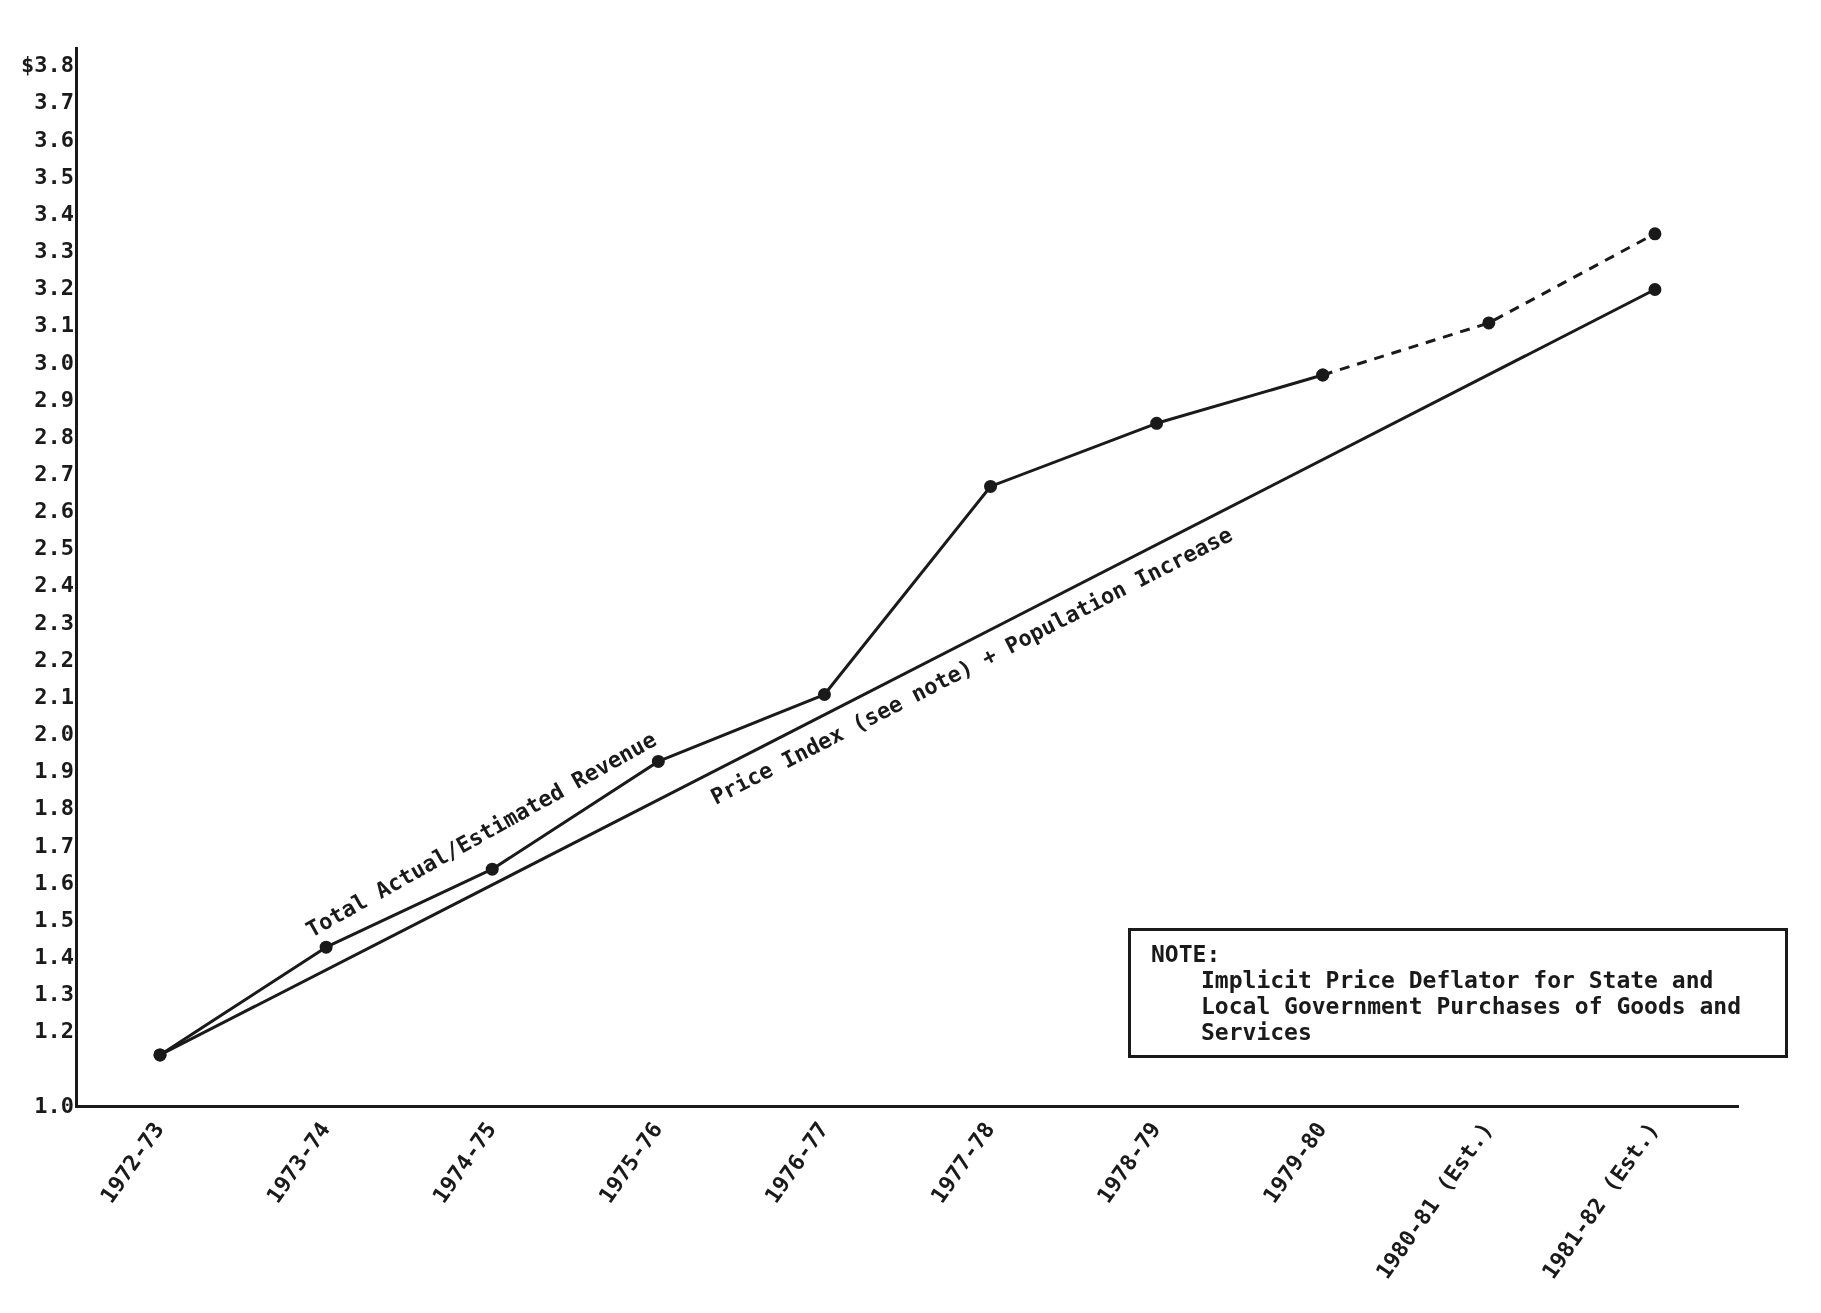 Image resolution: width=1821 pixels, height=1313 pixels. What do you see at coordinates (54, 1031) in the screenshot?
I see `y-tick-label: 1.2` at bounding box center [54, 1031].